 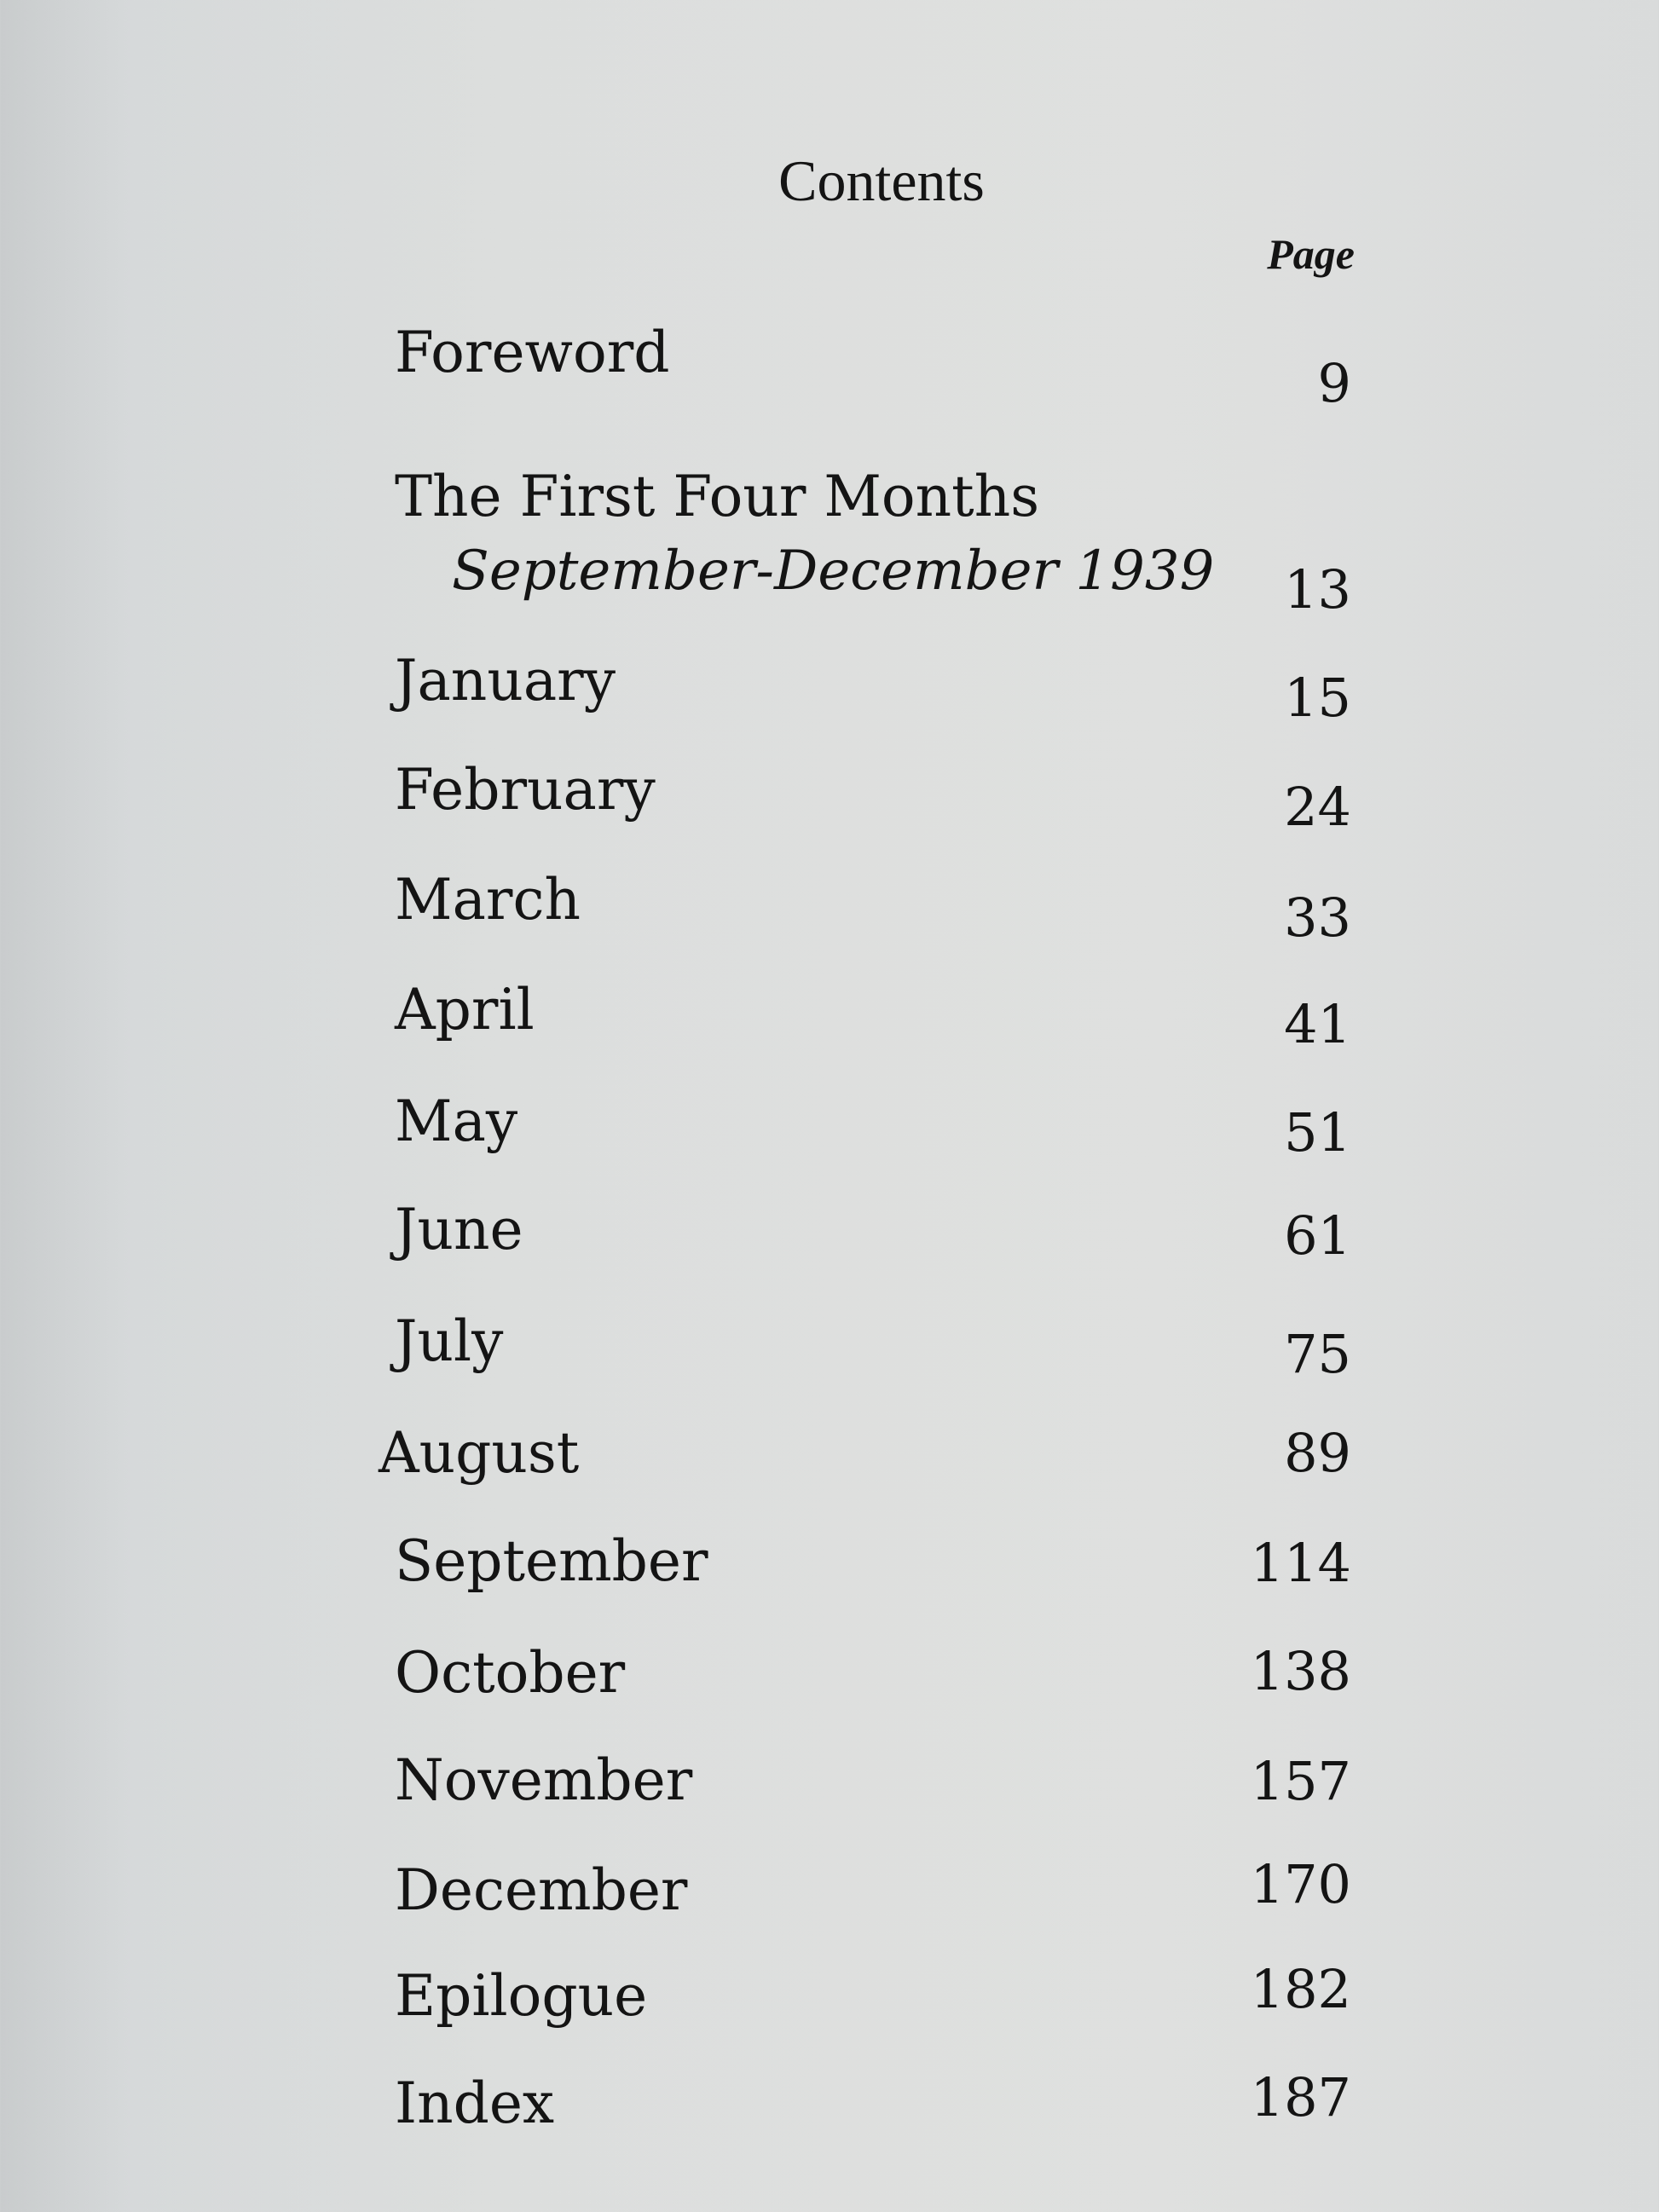 What do you see at coordinates (882, 180) in the screenshot?
I see `page-title: Contents` at bounding box center [882, 180].